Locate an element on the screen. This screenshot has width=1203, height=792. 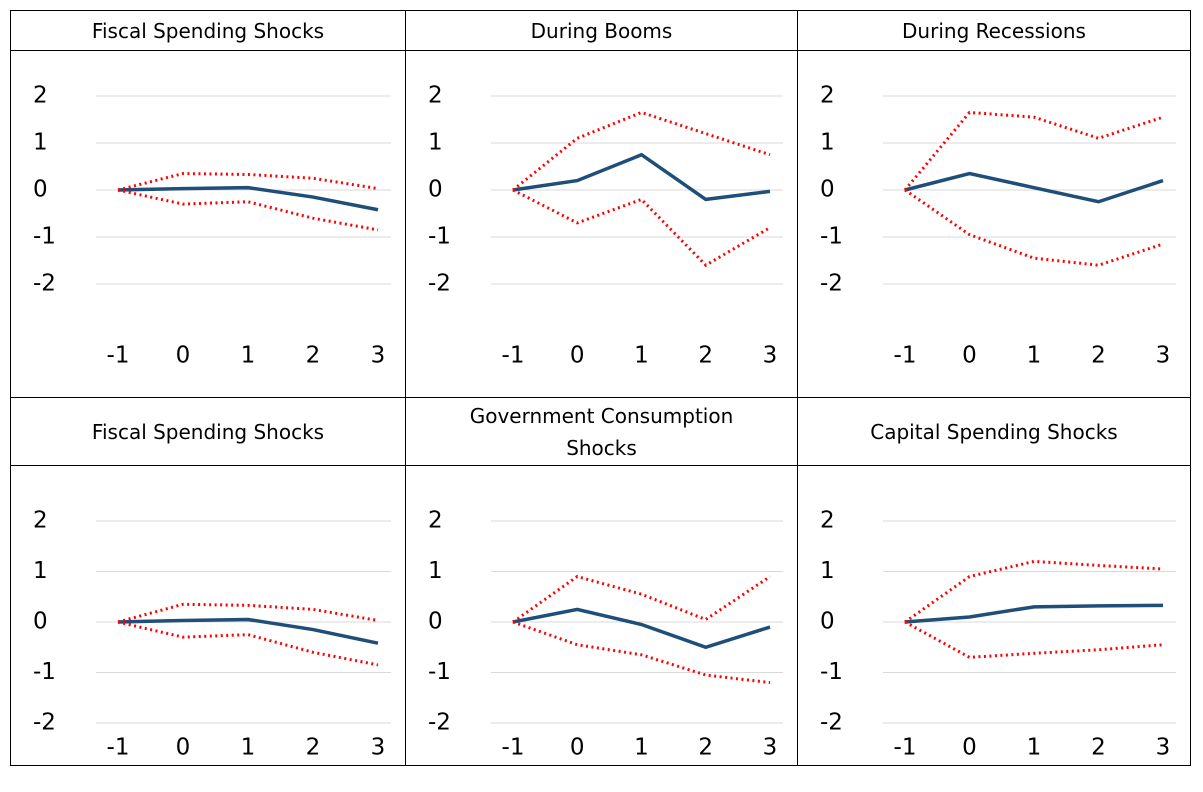
chart-title: During Booms is located at coordinates (602, 31).